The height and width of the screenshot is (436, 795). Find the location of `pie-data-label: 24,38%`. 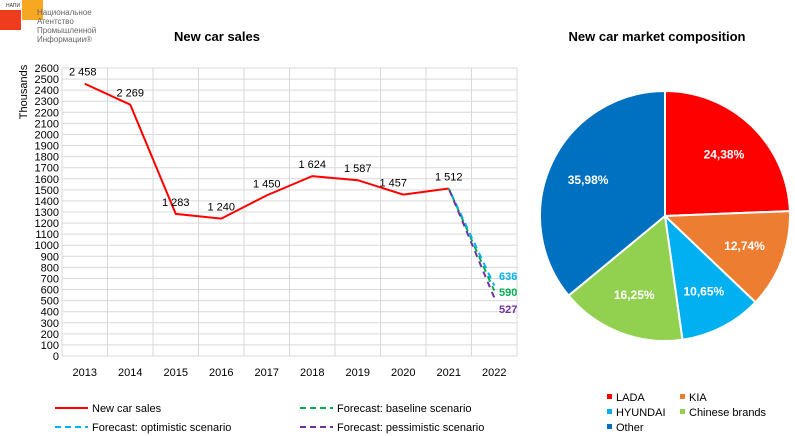

pie-data-label: 24,38% is located at coordinates (724, 155).